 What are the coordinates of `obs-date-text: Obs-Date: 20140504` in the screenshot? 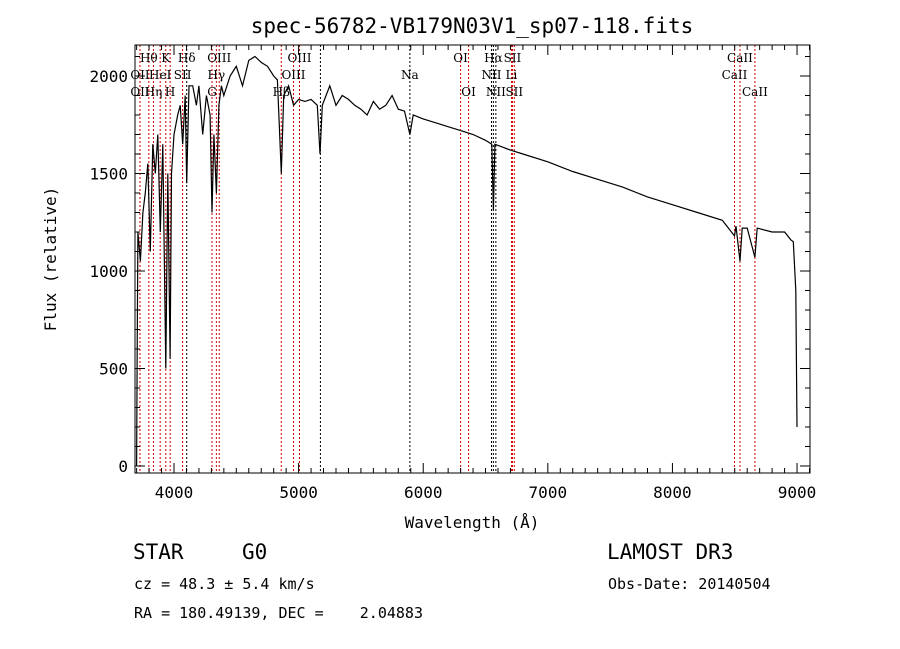 It's located at (689, 584).